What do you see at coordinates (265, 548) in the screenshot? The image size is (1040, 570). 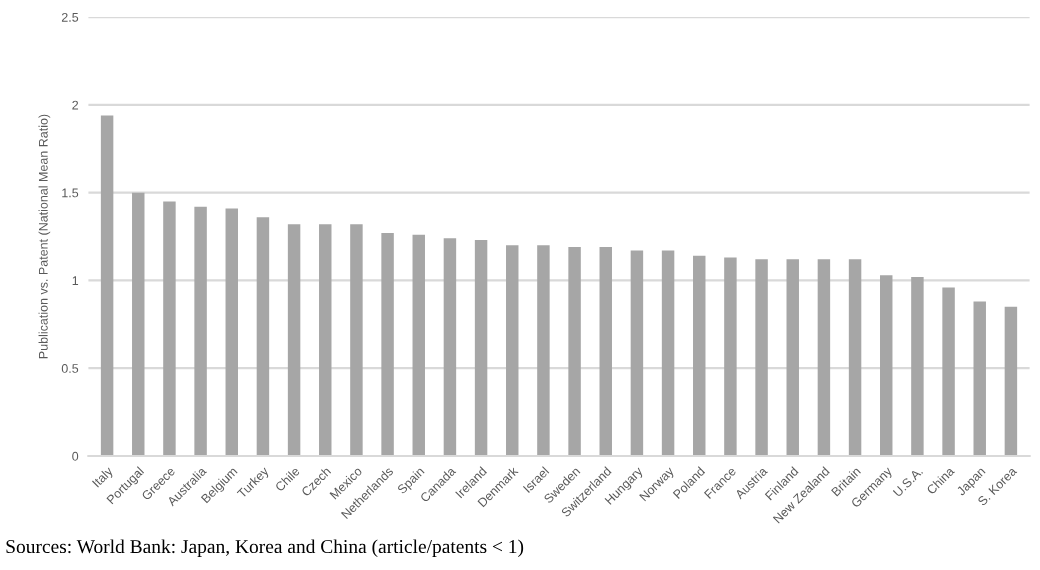 I see `source-note: Sources: World Bank: Japan, Korea and China (article/patents < 1)` at bounding box center [265, 548].